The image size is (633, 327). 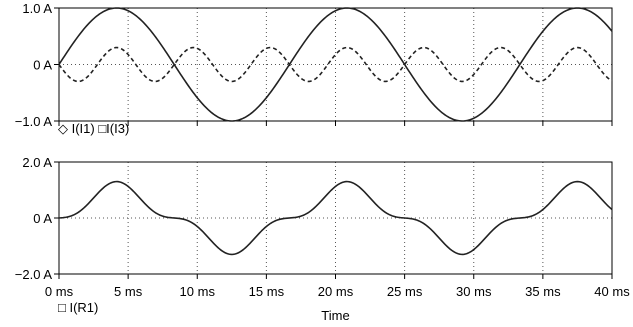 What do you see at coordinates (37, 8) in the screenshot?
I see `y-tick-label: 1.0 A` at bounding box center [37, 8].